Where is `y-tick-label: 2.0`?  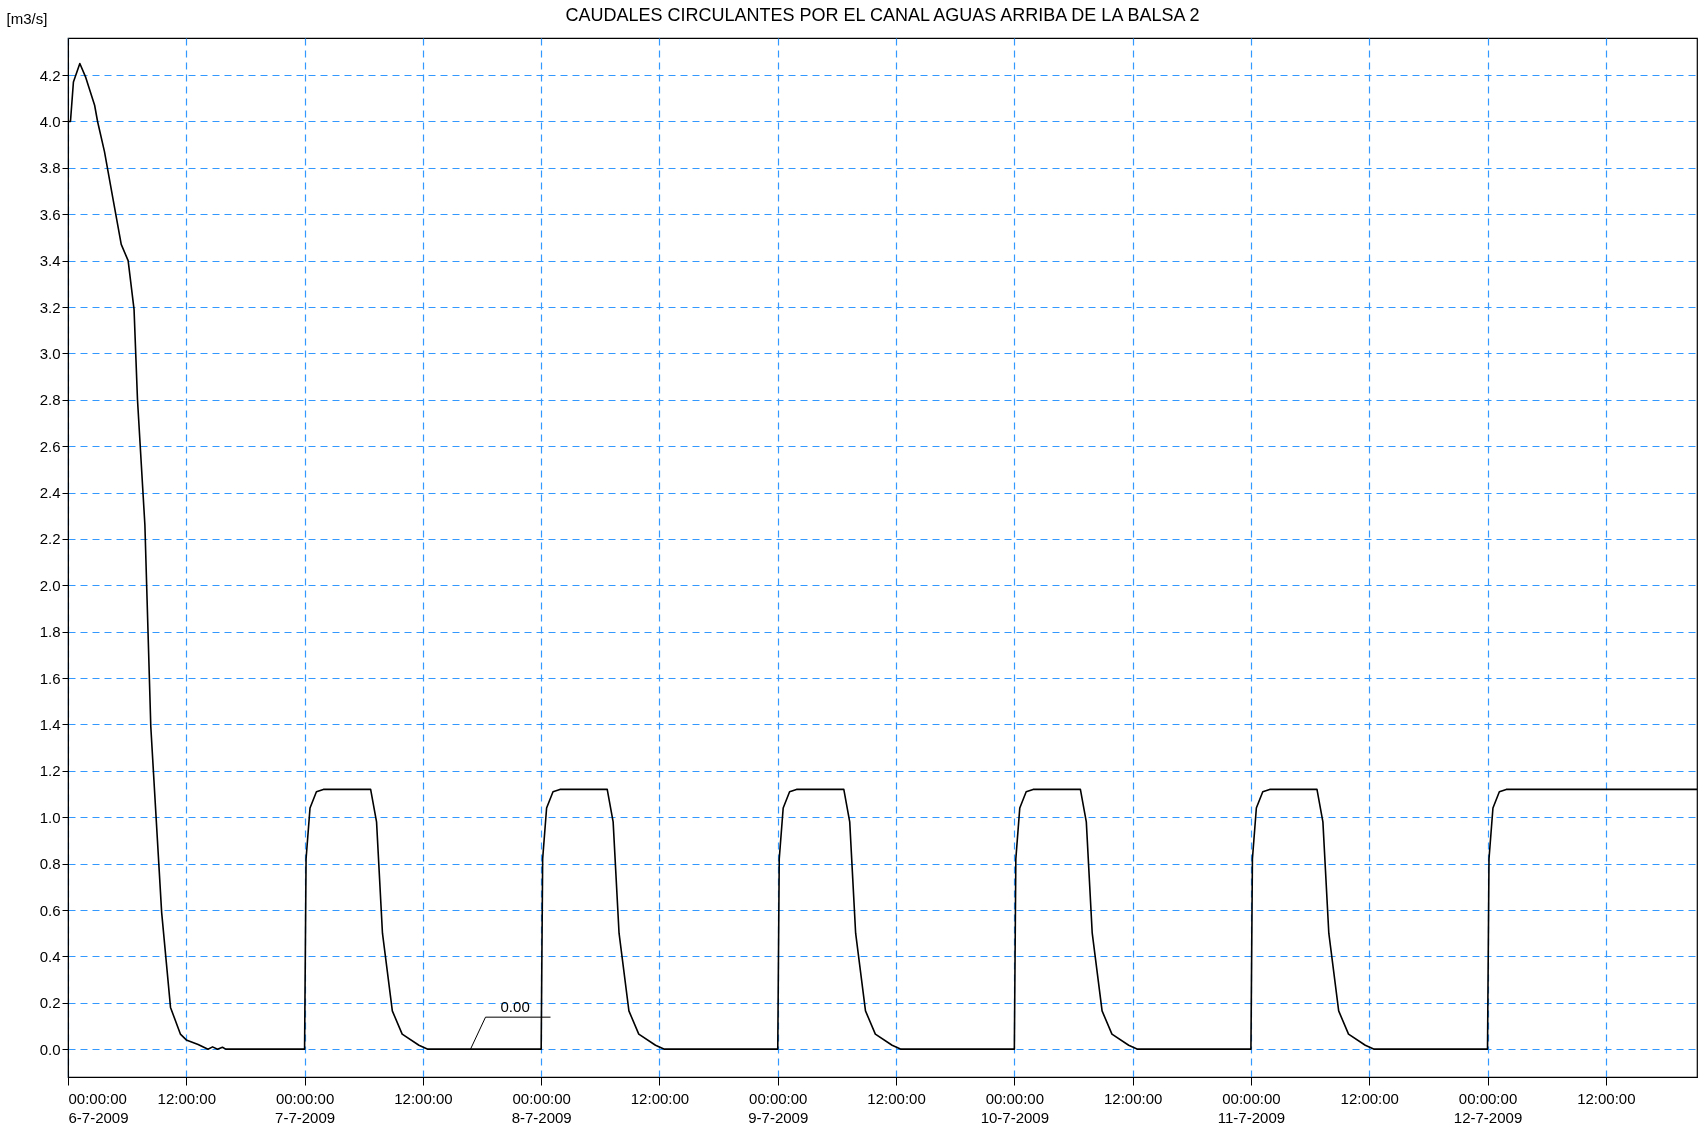
y-tick-label: 2.0 is located at coordinates (50, 585).